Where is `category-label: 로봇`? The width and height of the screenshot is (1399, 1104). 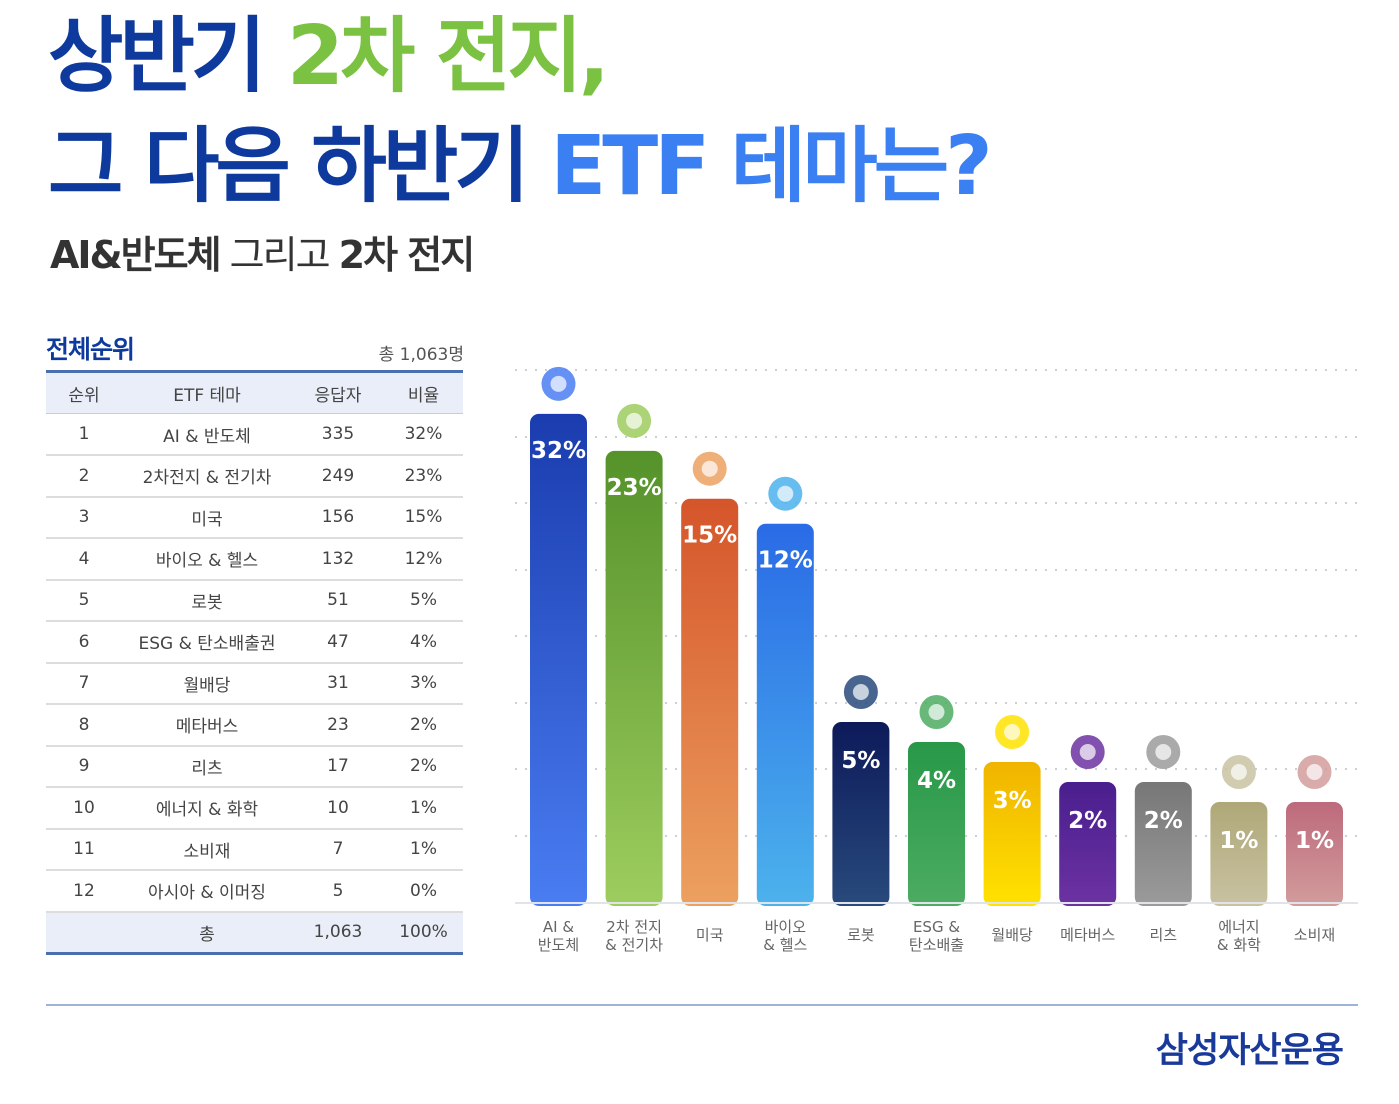
category-label: 로봇 is located at coordinates (861, 935).